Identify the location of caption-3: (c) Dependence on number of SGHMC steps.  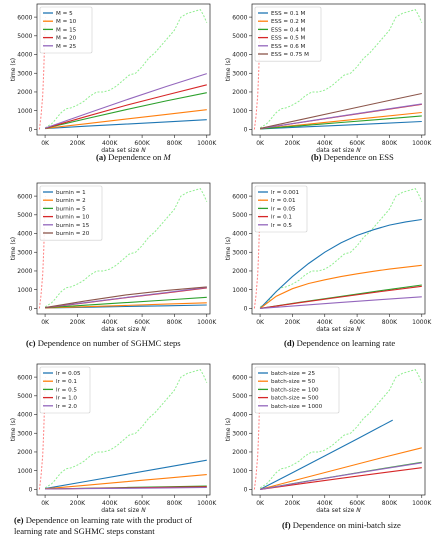
(103, 343).